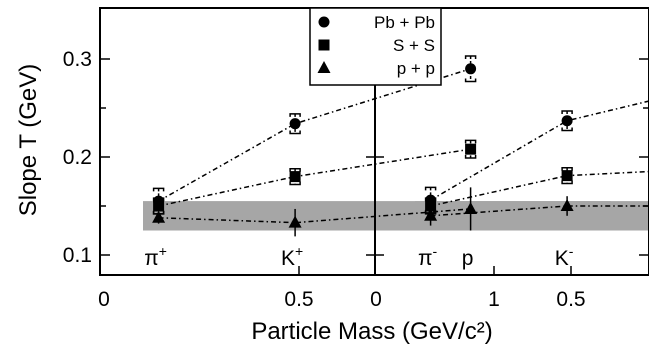 The image size is (649, 355). I want to click on legend-box, so click(375, 46).